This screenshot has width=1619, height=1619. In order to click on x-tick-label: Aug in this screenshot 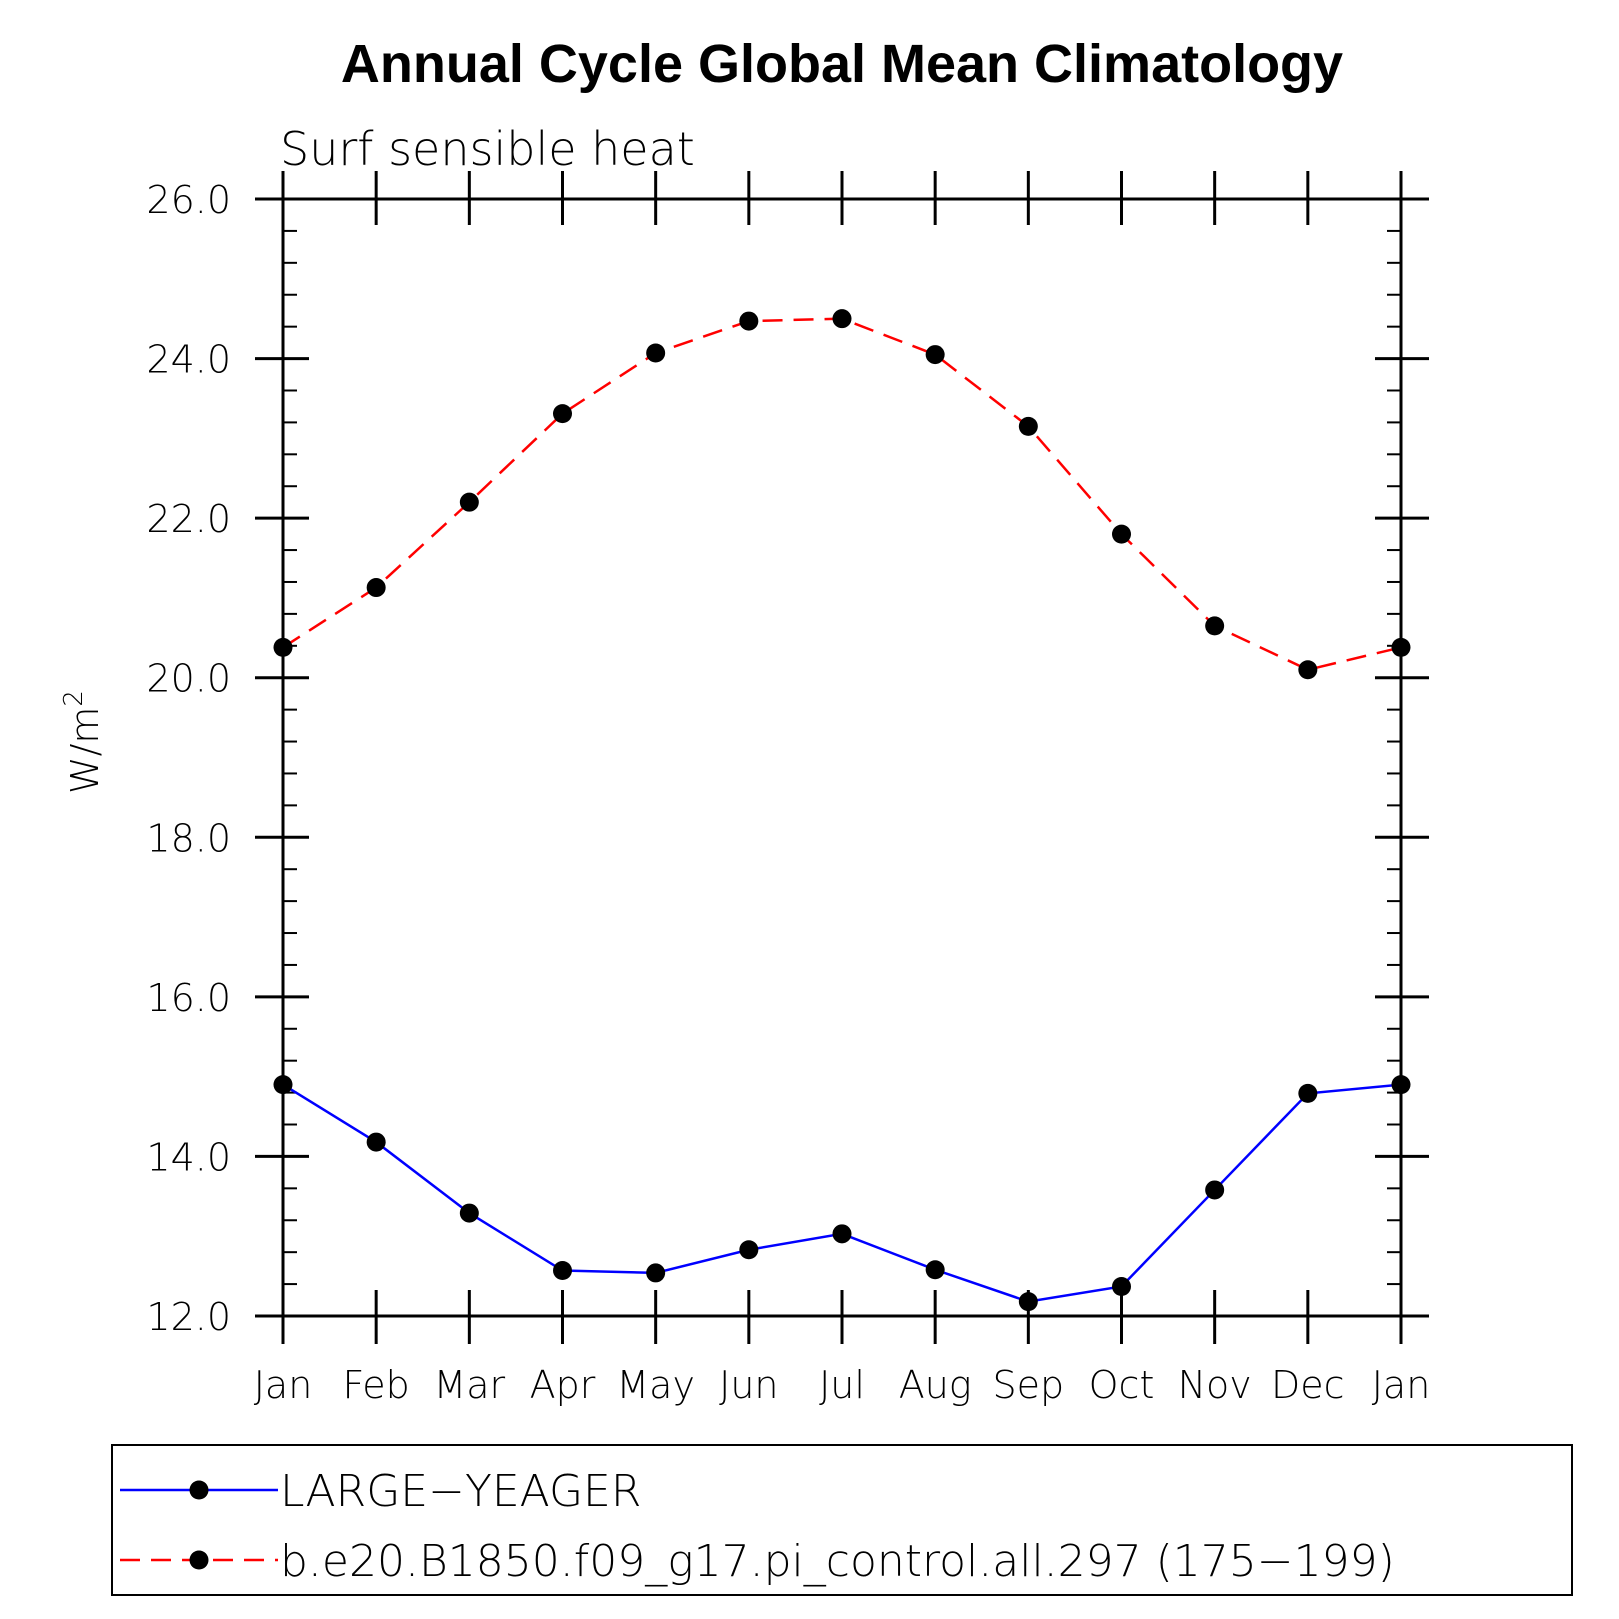, I will do `click(935, 1385)`.